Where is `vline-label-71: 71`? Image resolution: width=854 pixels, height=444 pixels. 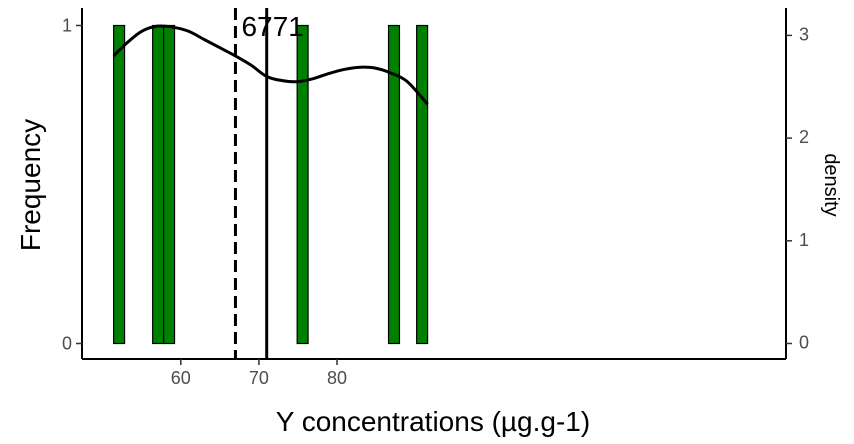
vline-label-71: 71 is located at coordinates (288, 26).